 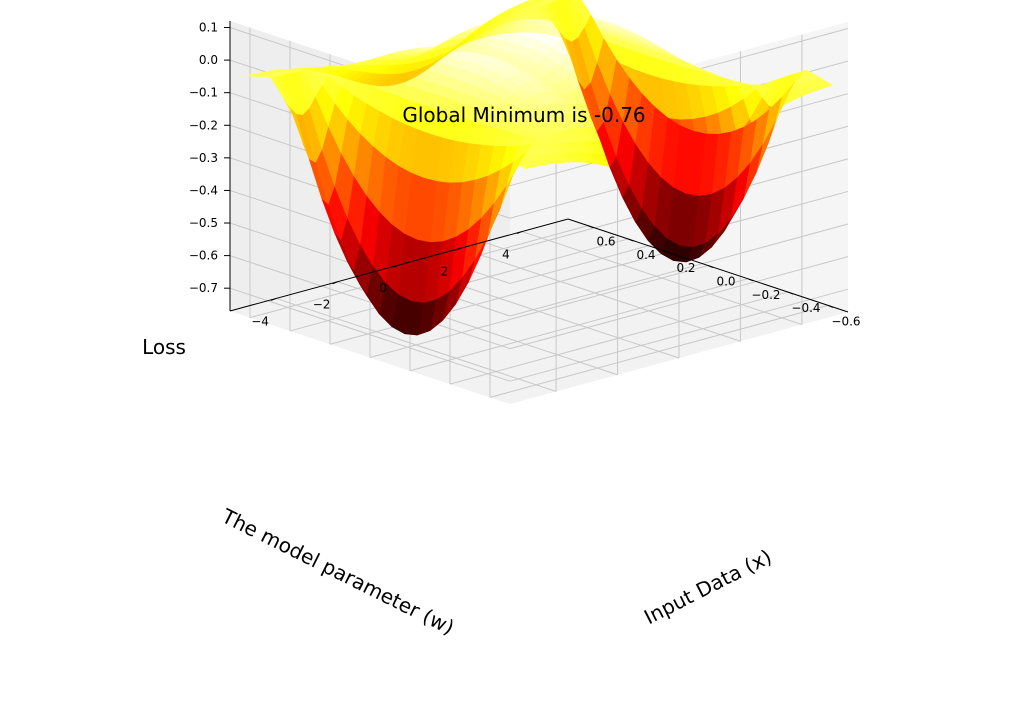 What do you see at coordinates (506, 255) in the screenshot?
I see `x-tick-label: 4` at bounding box center [506, 255].